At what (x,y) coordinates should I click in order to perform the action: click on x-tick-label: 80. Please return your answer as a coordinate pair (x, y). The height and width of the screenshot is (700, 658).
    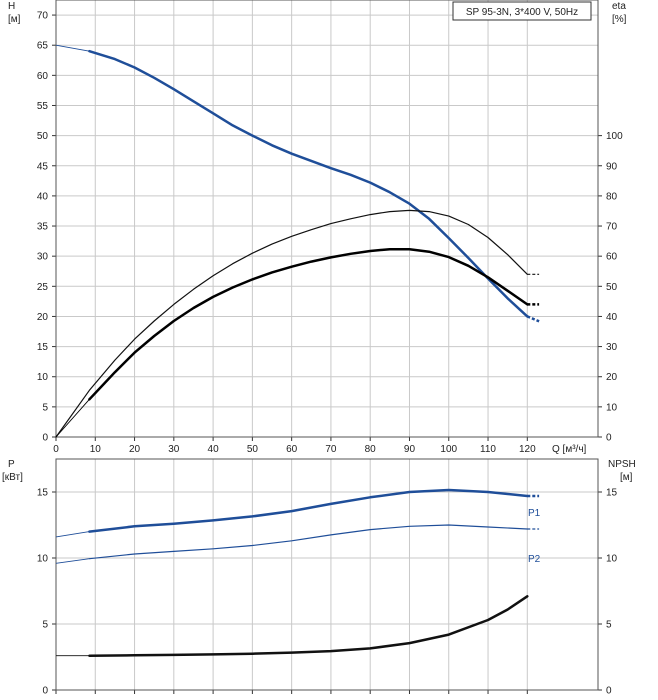
    Looking at the image, I should click on (371, 449).